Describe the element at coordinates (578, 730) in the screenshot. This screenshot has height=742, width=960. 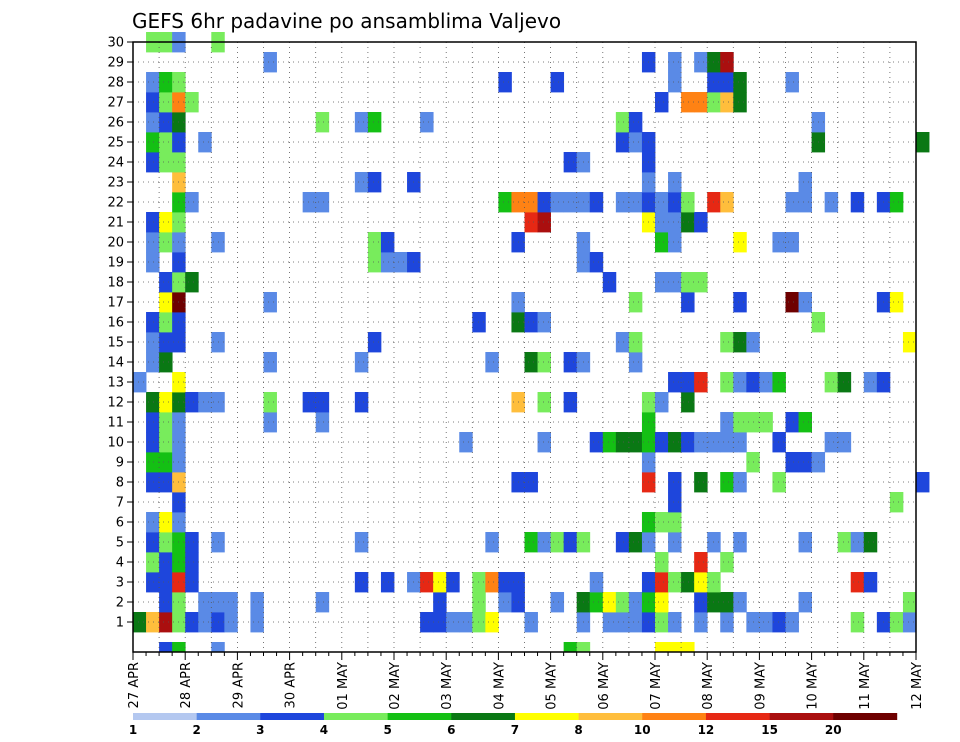
I see `colorbar-label: 8` at that location.